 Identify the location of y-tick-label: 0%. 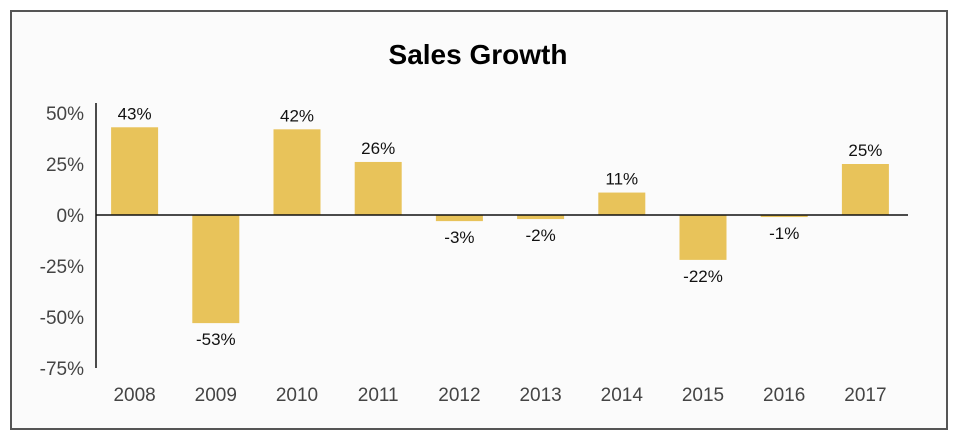
(71, 216).